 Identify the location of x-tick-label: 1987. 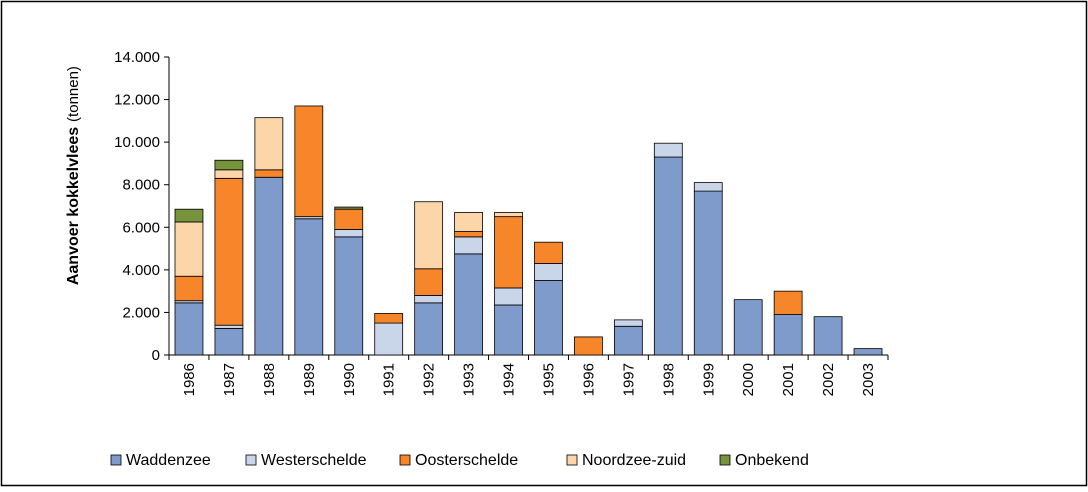
(229, 379).